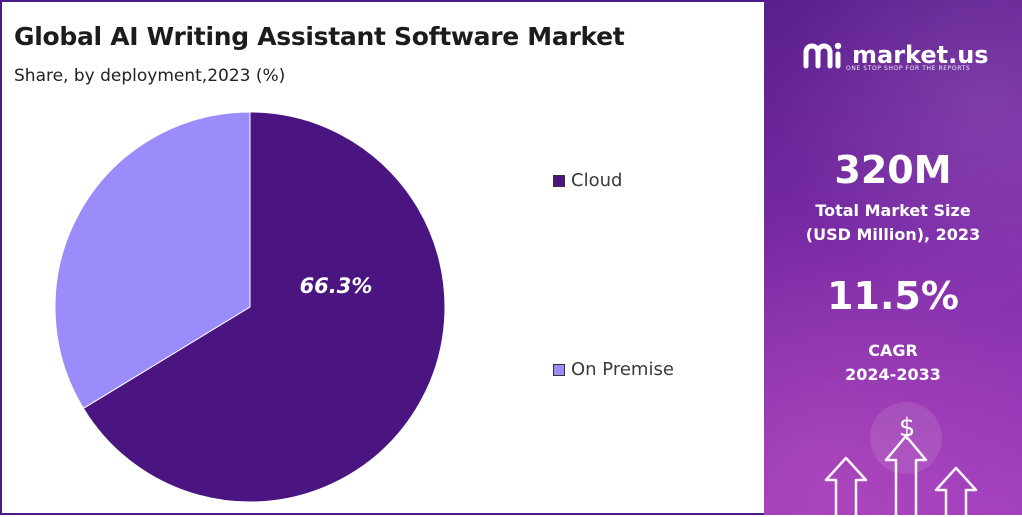  What do you see at coordinates (893, 374) in the screenshot?
I see `cagr-period: 2024-2033` at bounding box center [893, 374].